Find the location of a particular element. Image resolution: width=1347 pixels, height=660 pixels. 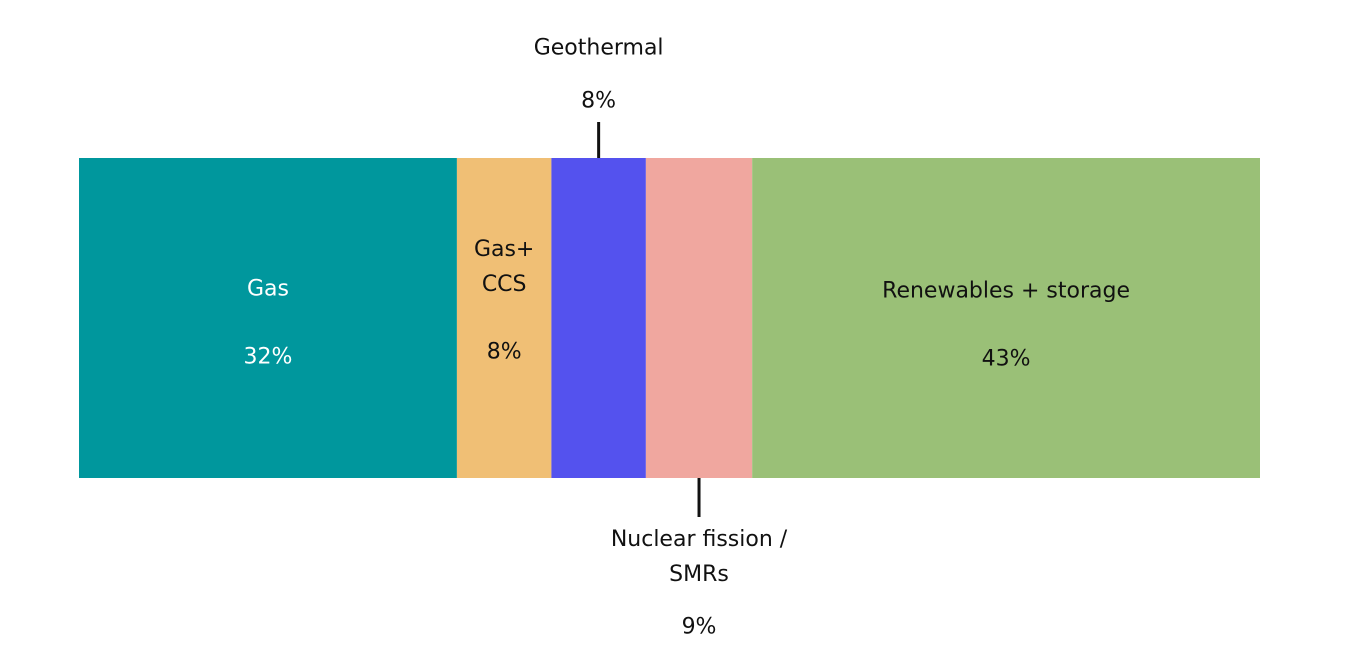

segment-name: Gas is located at coordinates (267, 289).